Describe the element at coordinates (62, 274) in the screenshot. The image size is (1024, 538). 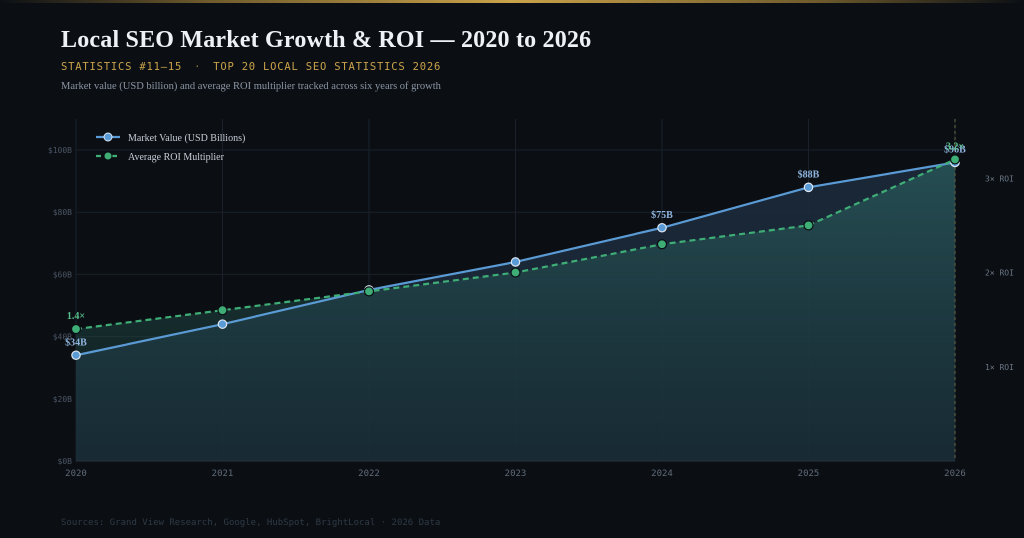
I see `y-tick-label: $60B` at that location.